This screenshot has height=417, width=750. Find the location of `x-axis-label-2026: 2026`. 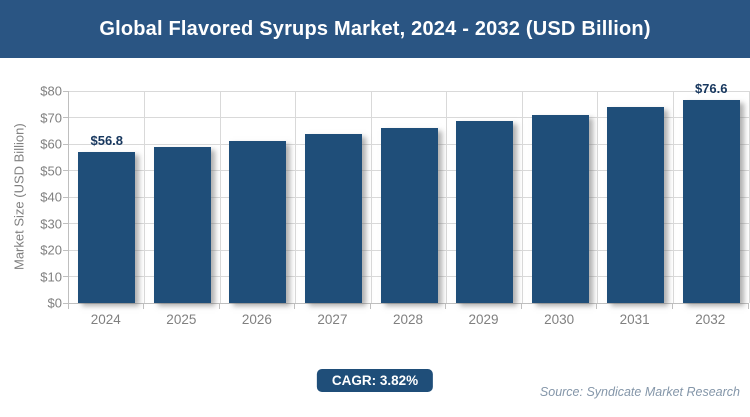

x-axis-label-2026: 2026 is located at coordinates (256, 319).